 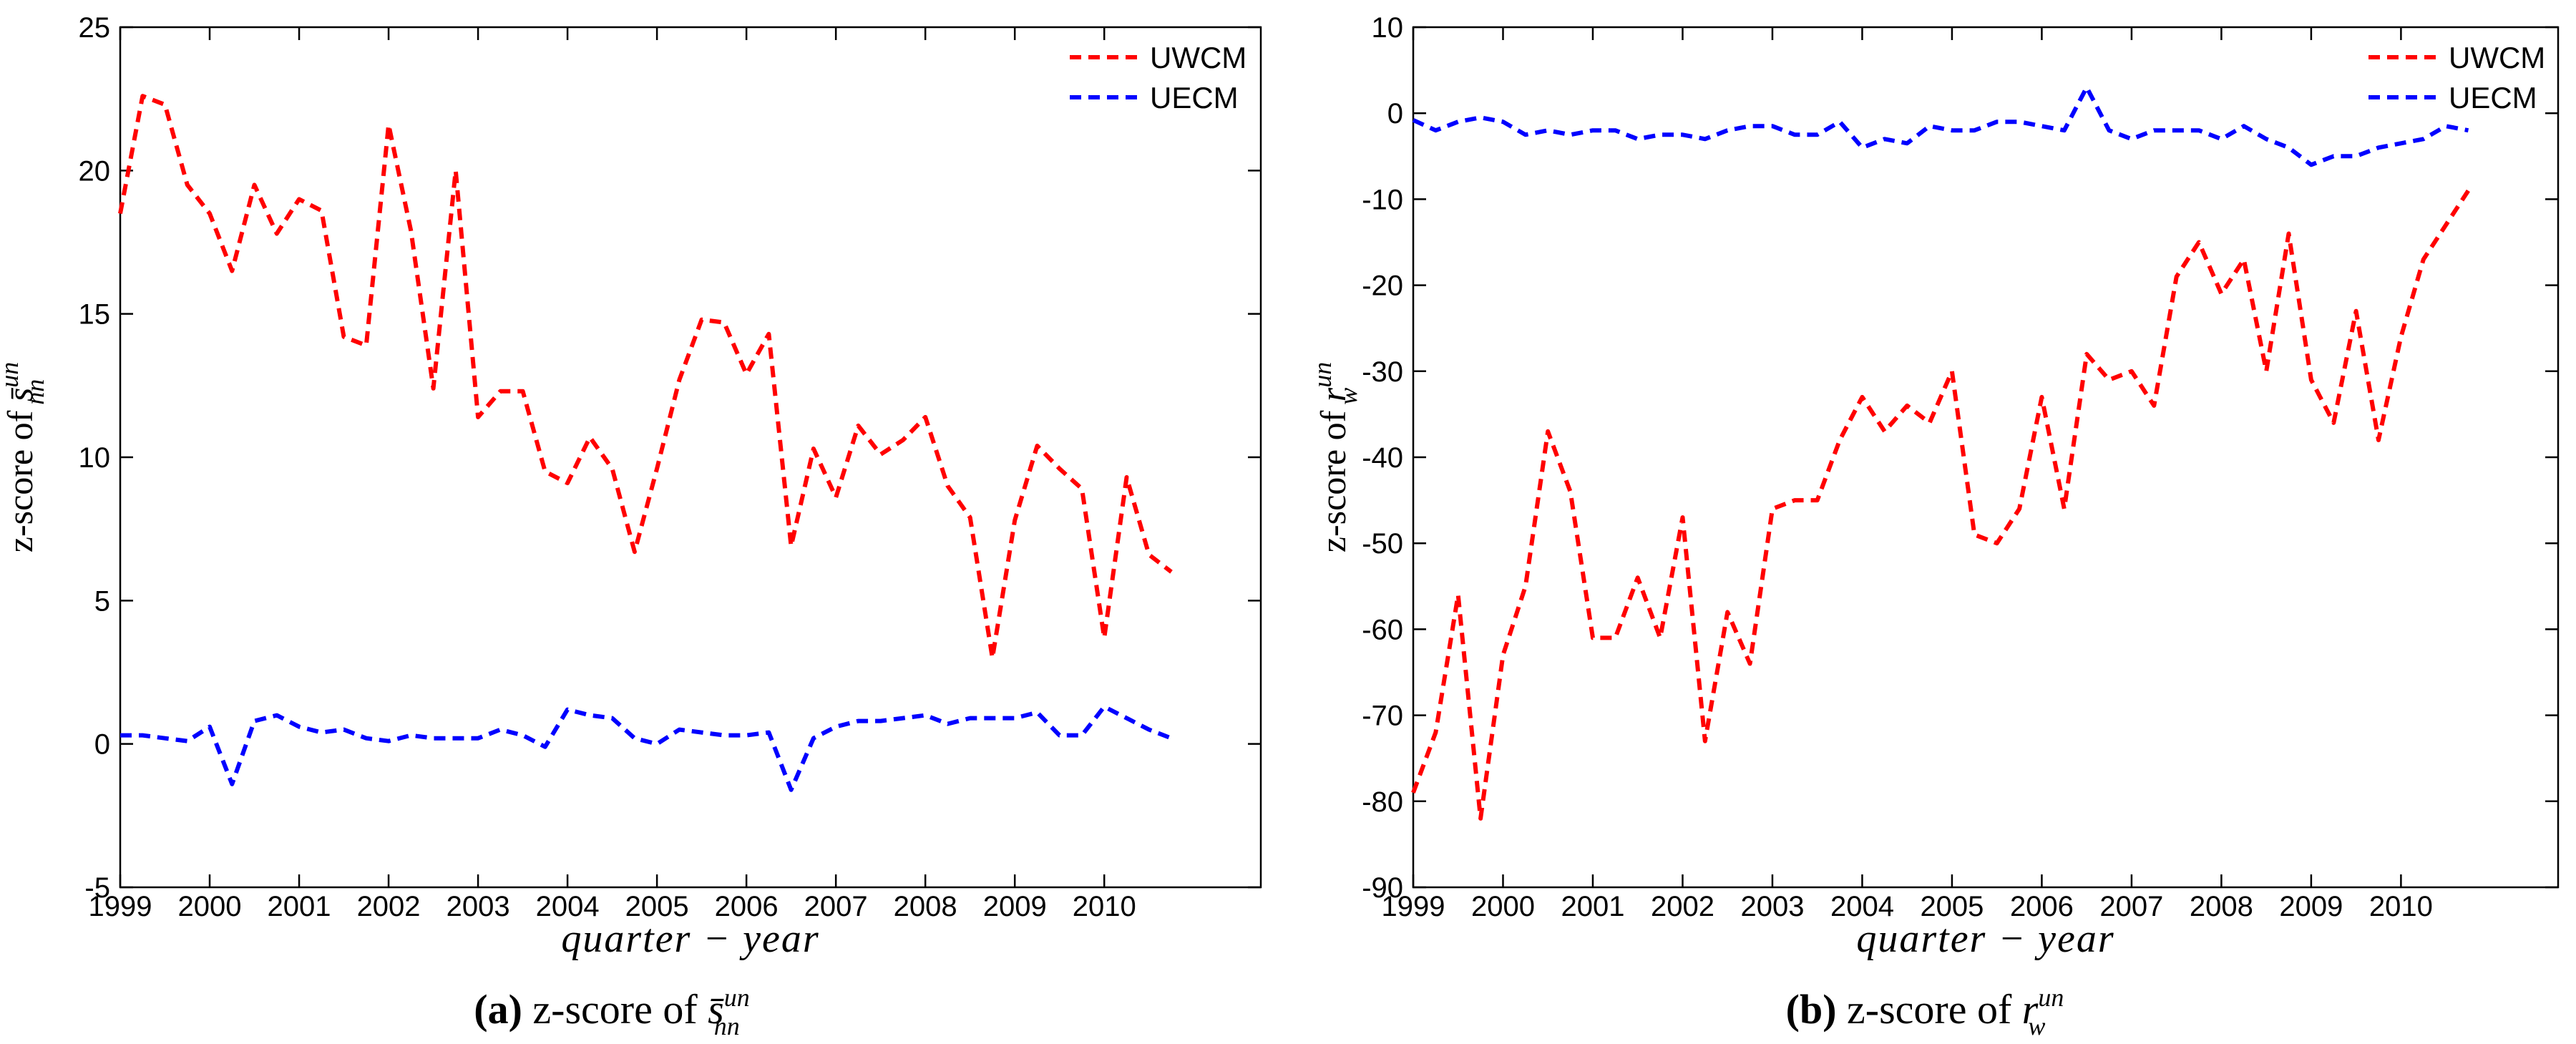 What do you see at coordinates (503, 1009) in the screenshot?
I see `caption-label: (a)` at bounding box center [503, 1009].